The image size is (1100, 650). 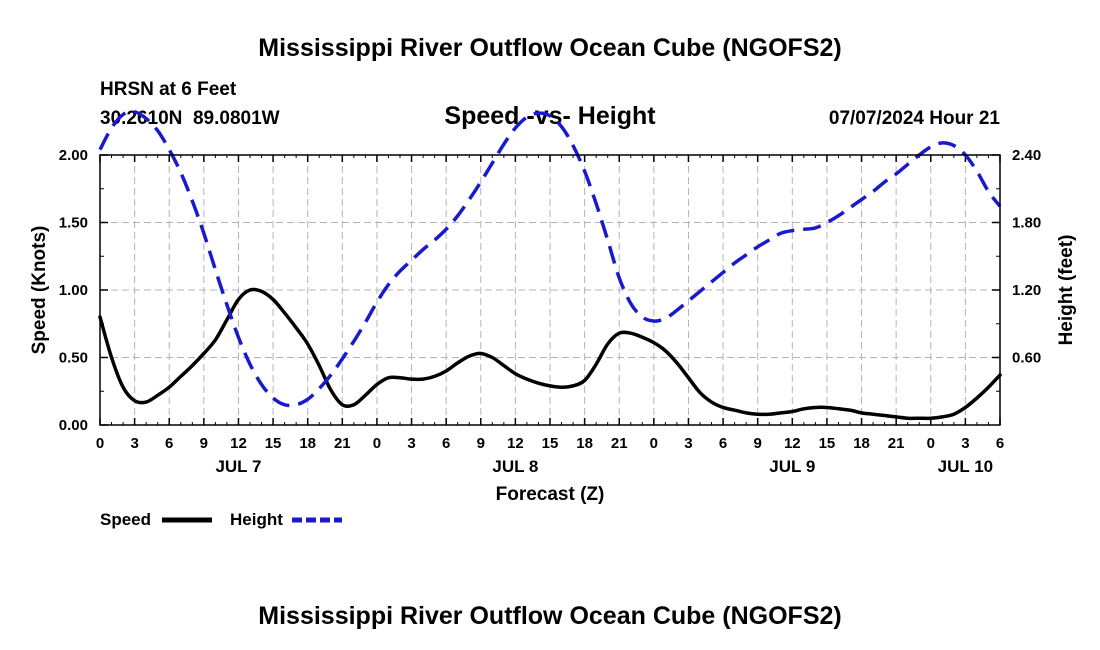 I want to click on x-axis-label: Forecast (Z), so click(x=550, y=494).